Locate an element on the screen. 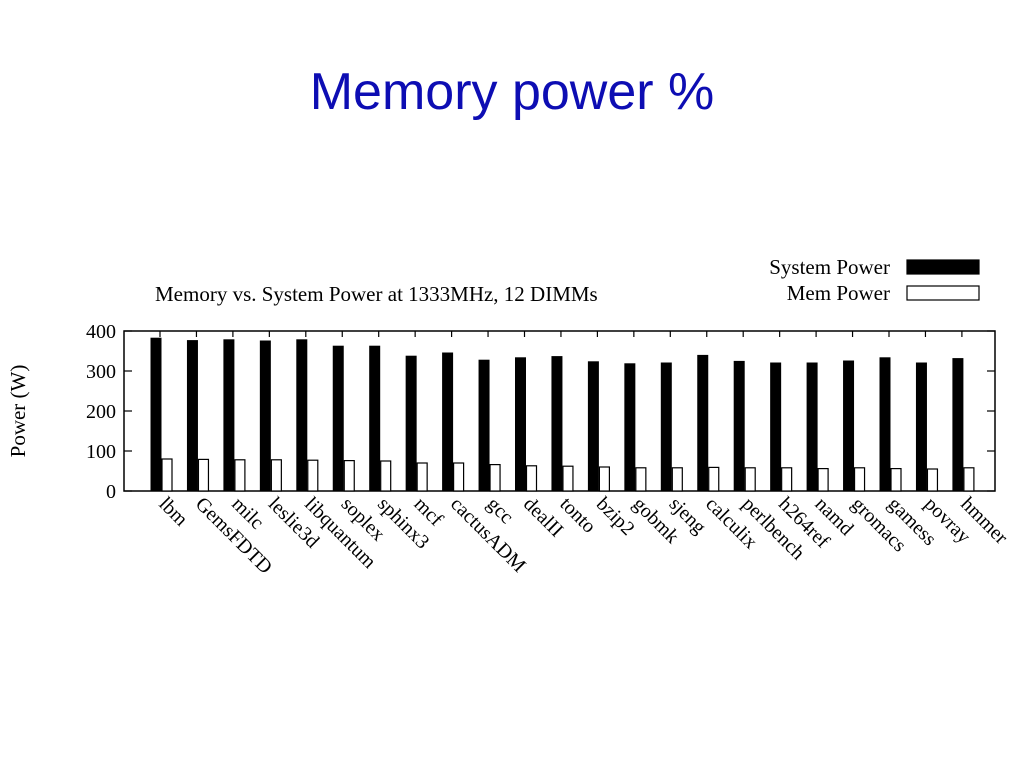 This screenshot has width=1024, height=768. y-tick-label: 300 is located at coordinates (101, 372).